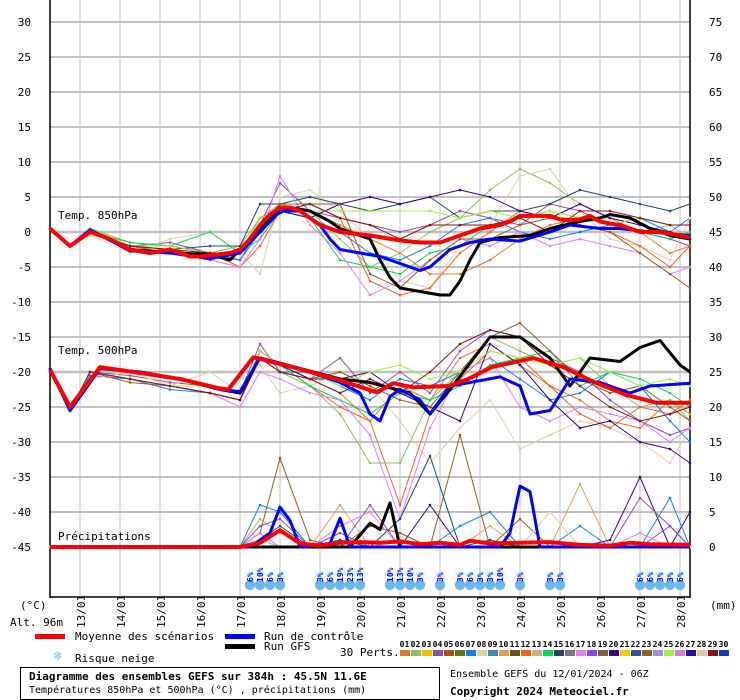  I want to click on legend-gfs: Run GFS, so click(287, 646).